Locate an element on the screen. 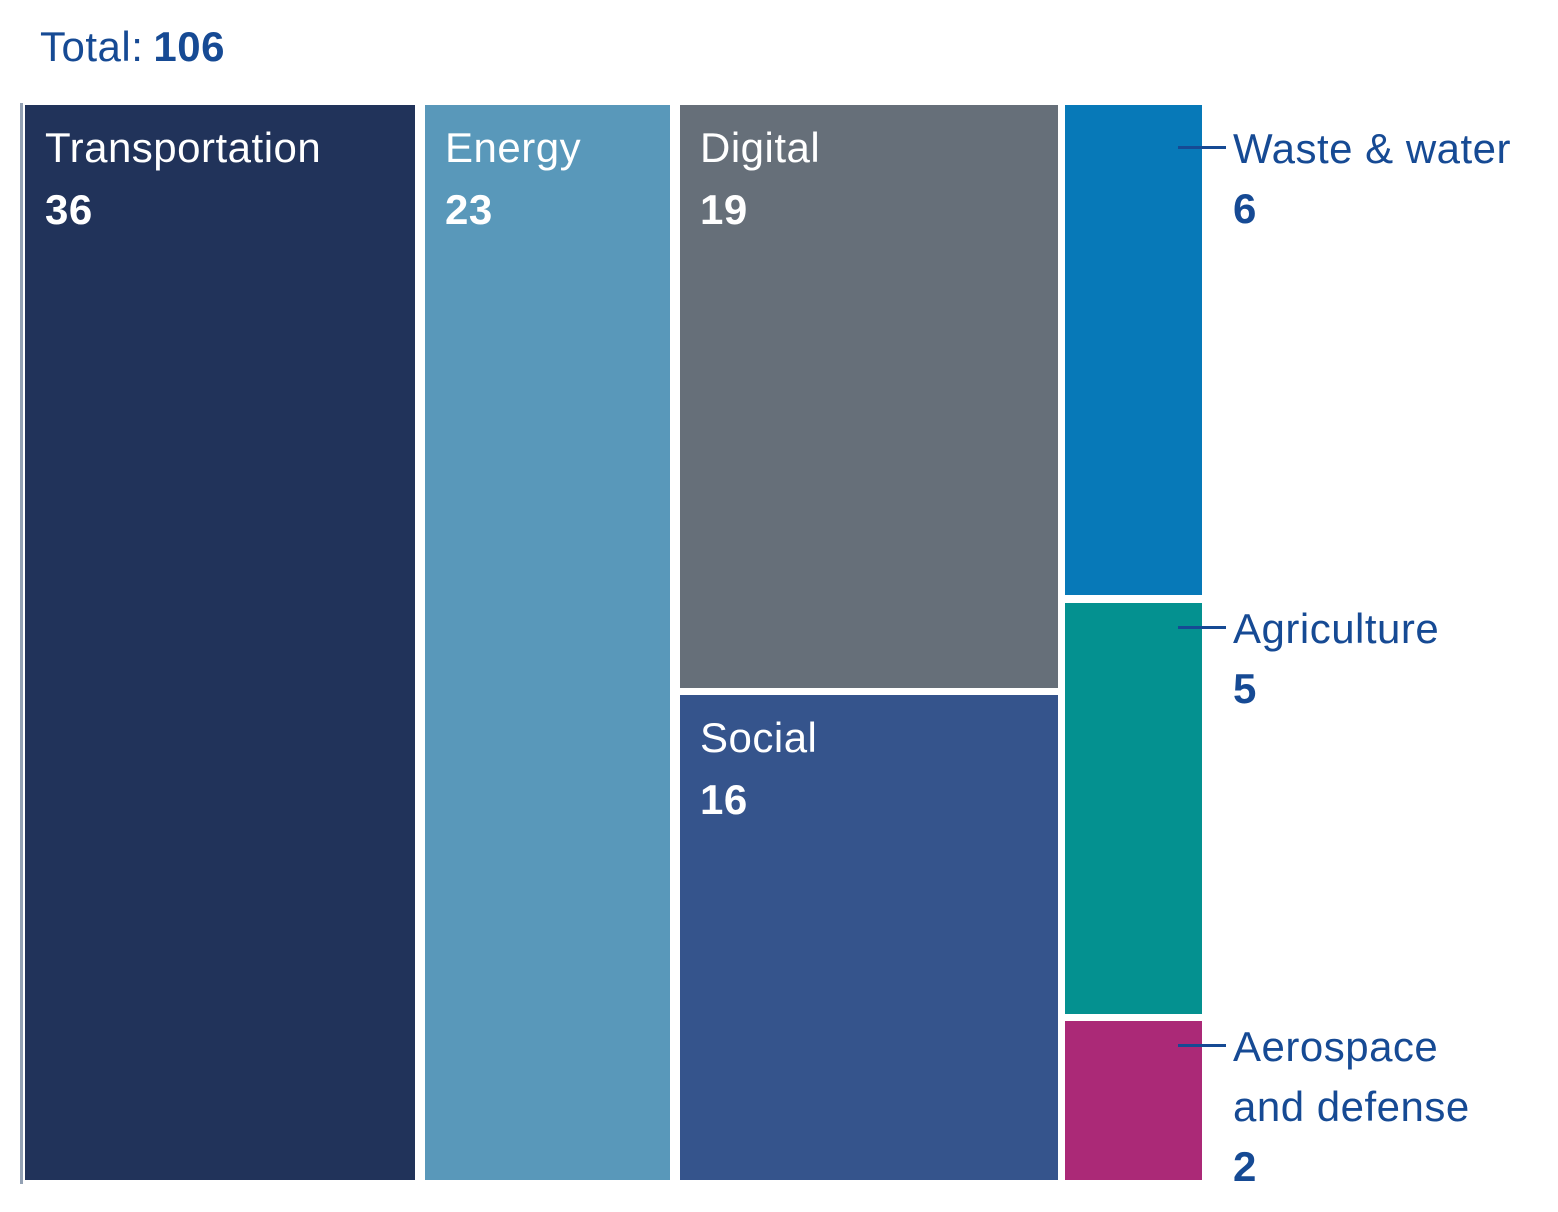 The height and width of the screenshot is (1212, 1558). block-name: Social is located at coordinates (759, 737).